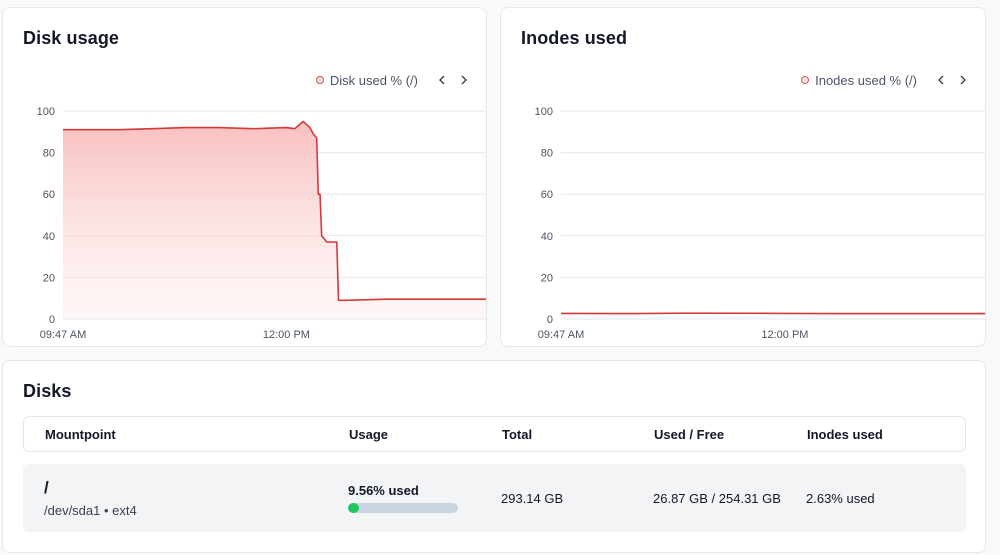 The height and width of the screenshot is (555, 1000). What do you see at coordinates (353, 508) in the screenshot?
I see `usage-progress-fill` at bounding box center [353, 508].